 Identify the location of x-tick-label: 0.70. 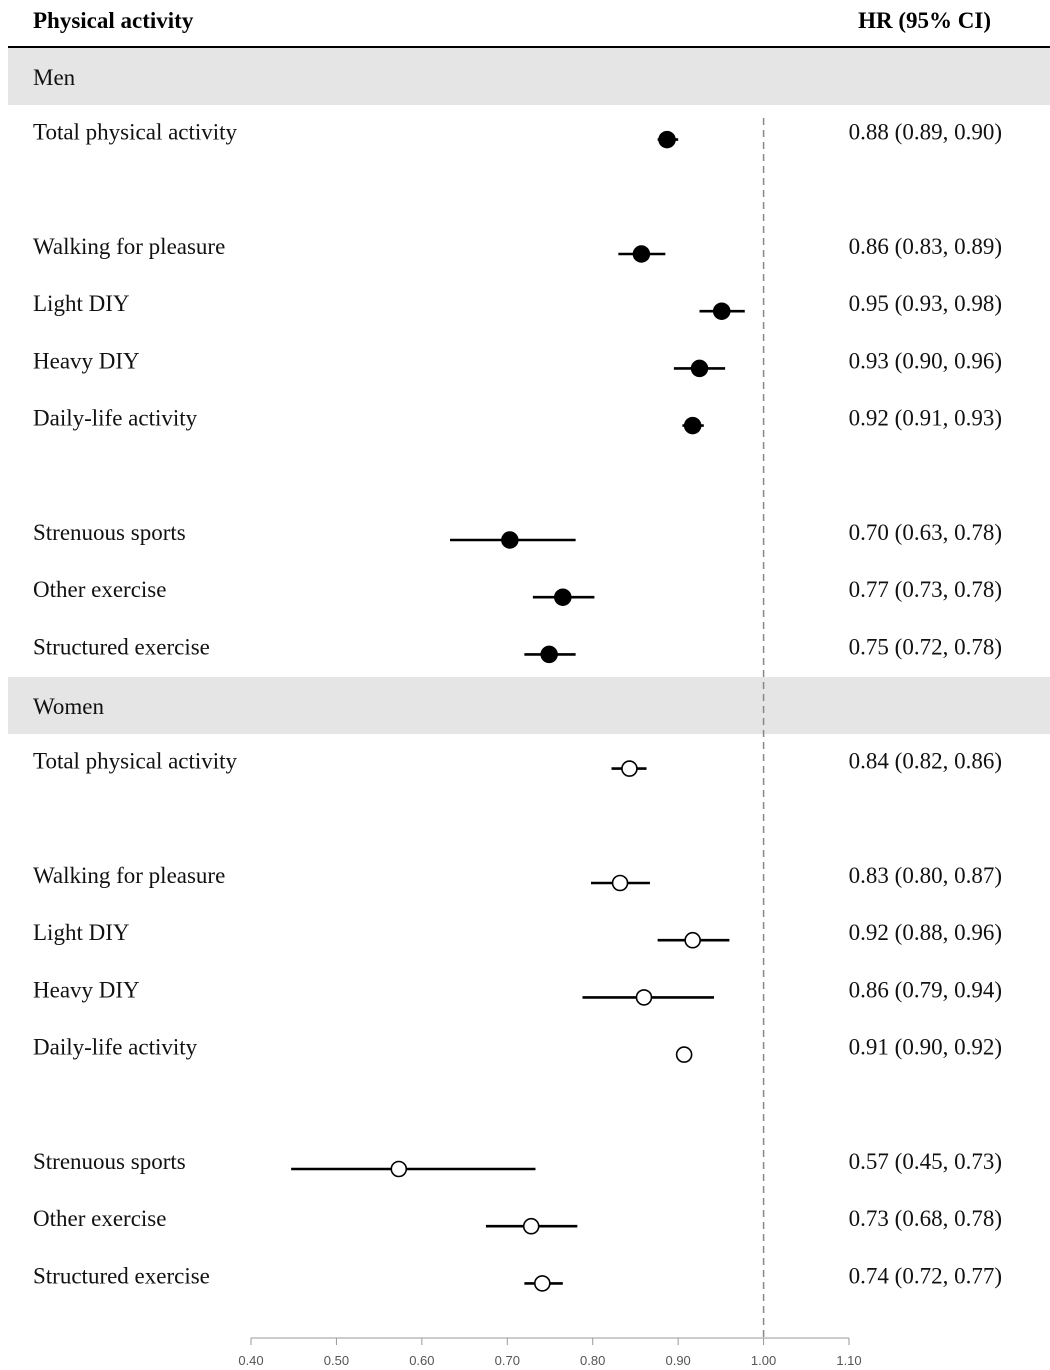
(507, 1360).